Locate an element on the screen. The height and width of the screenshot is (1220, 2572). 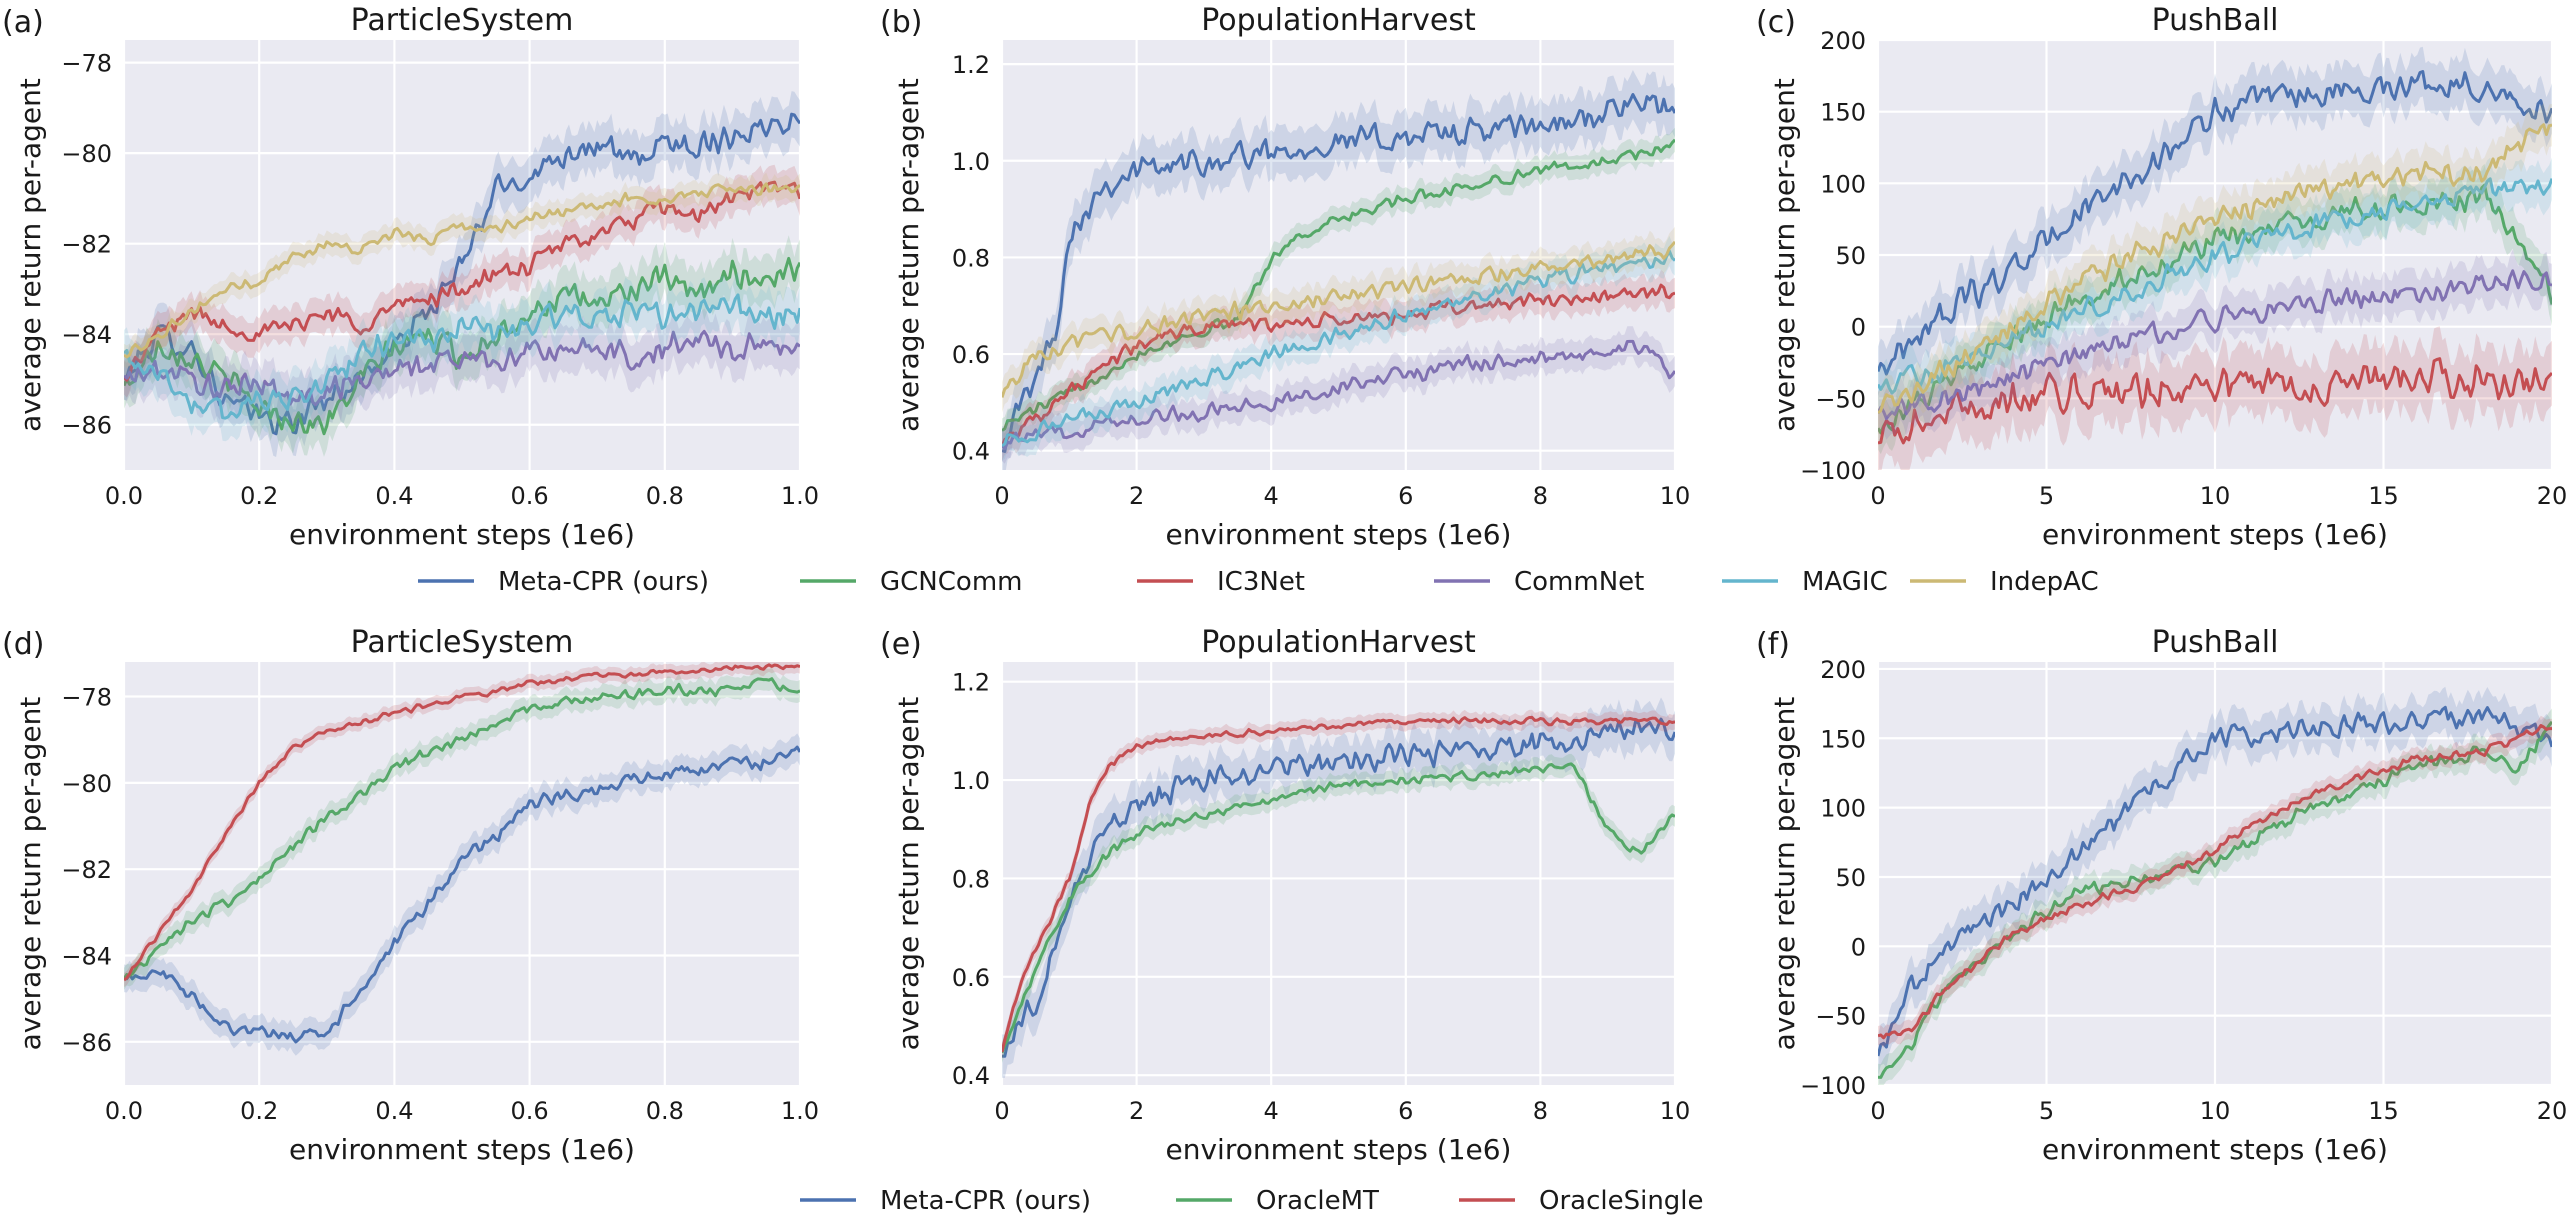
panel-letter: (d) is located at coordinates (23, 644).